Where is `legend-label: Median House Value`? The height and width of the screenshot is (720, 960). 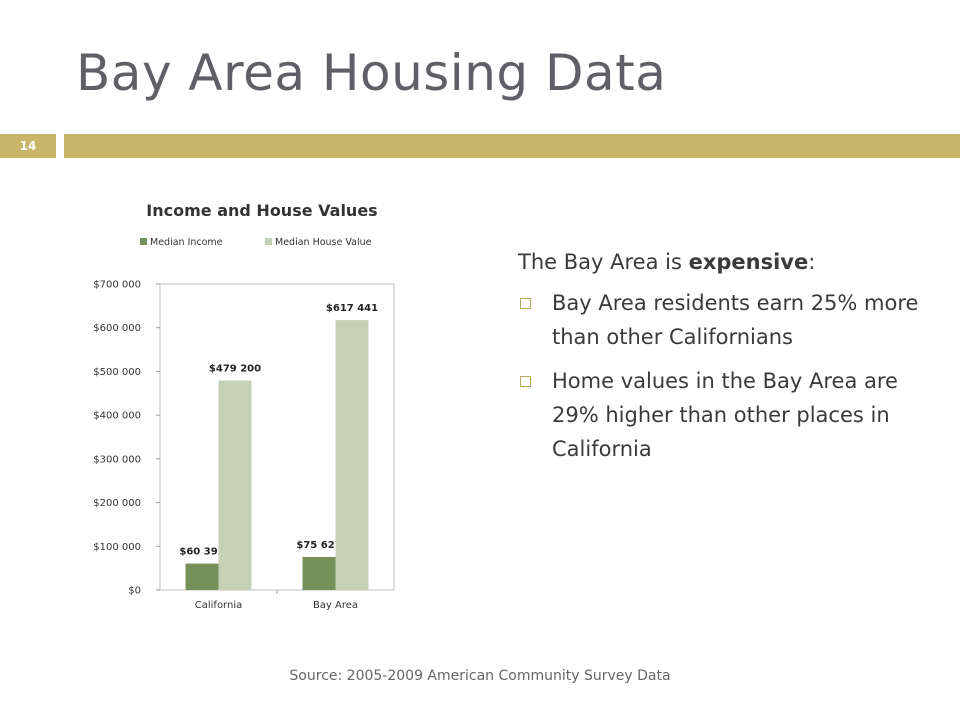
legend-label: Median House Value is located at coordinates (323, 242).